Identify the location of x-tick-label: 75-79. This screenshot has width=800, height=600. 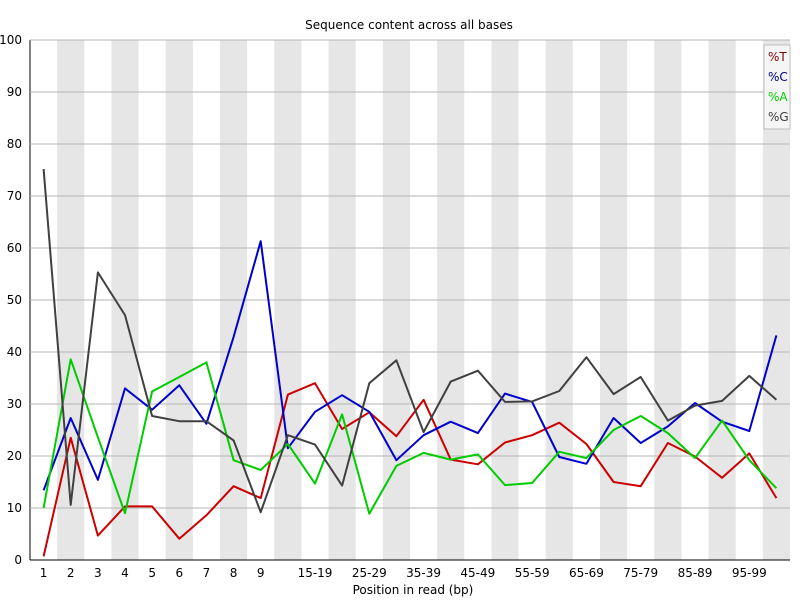
(640, 573).